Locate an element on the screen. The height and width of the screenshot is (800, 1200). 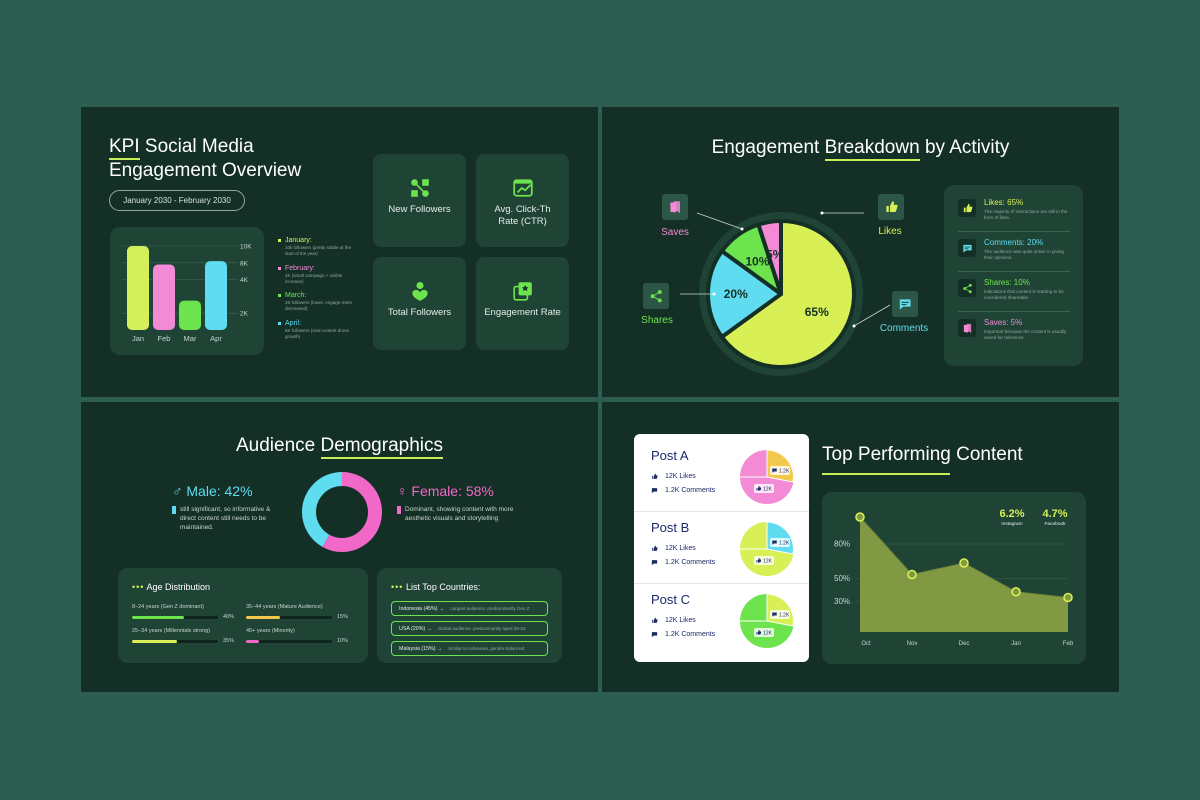
share-icon is located at coordinates (656, 296).